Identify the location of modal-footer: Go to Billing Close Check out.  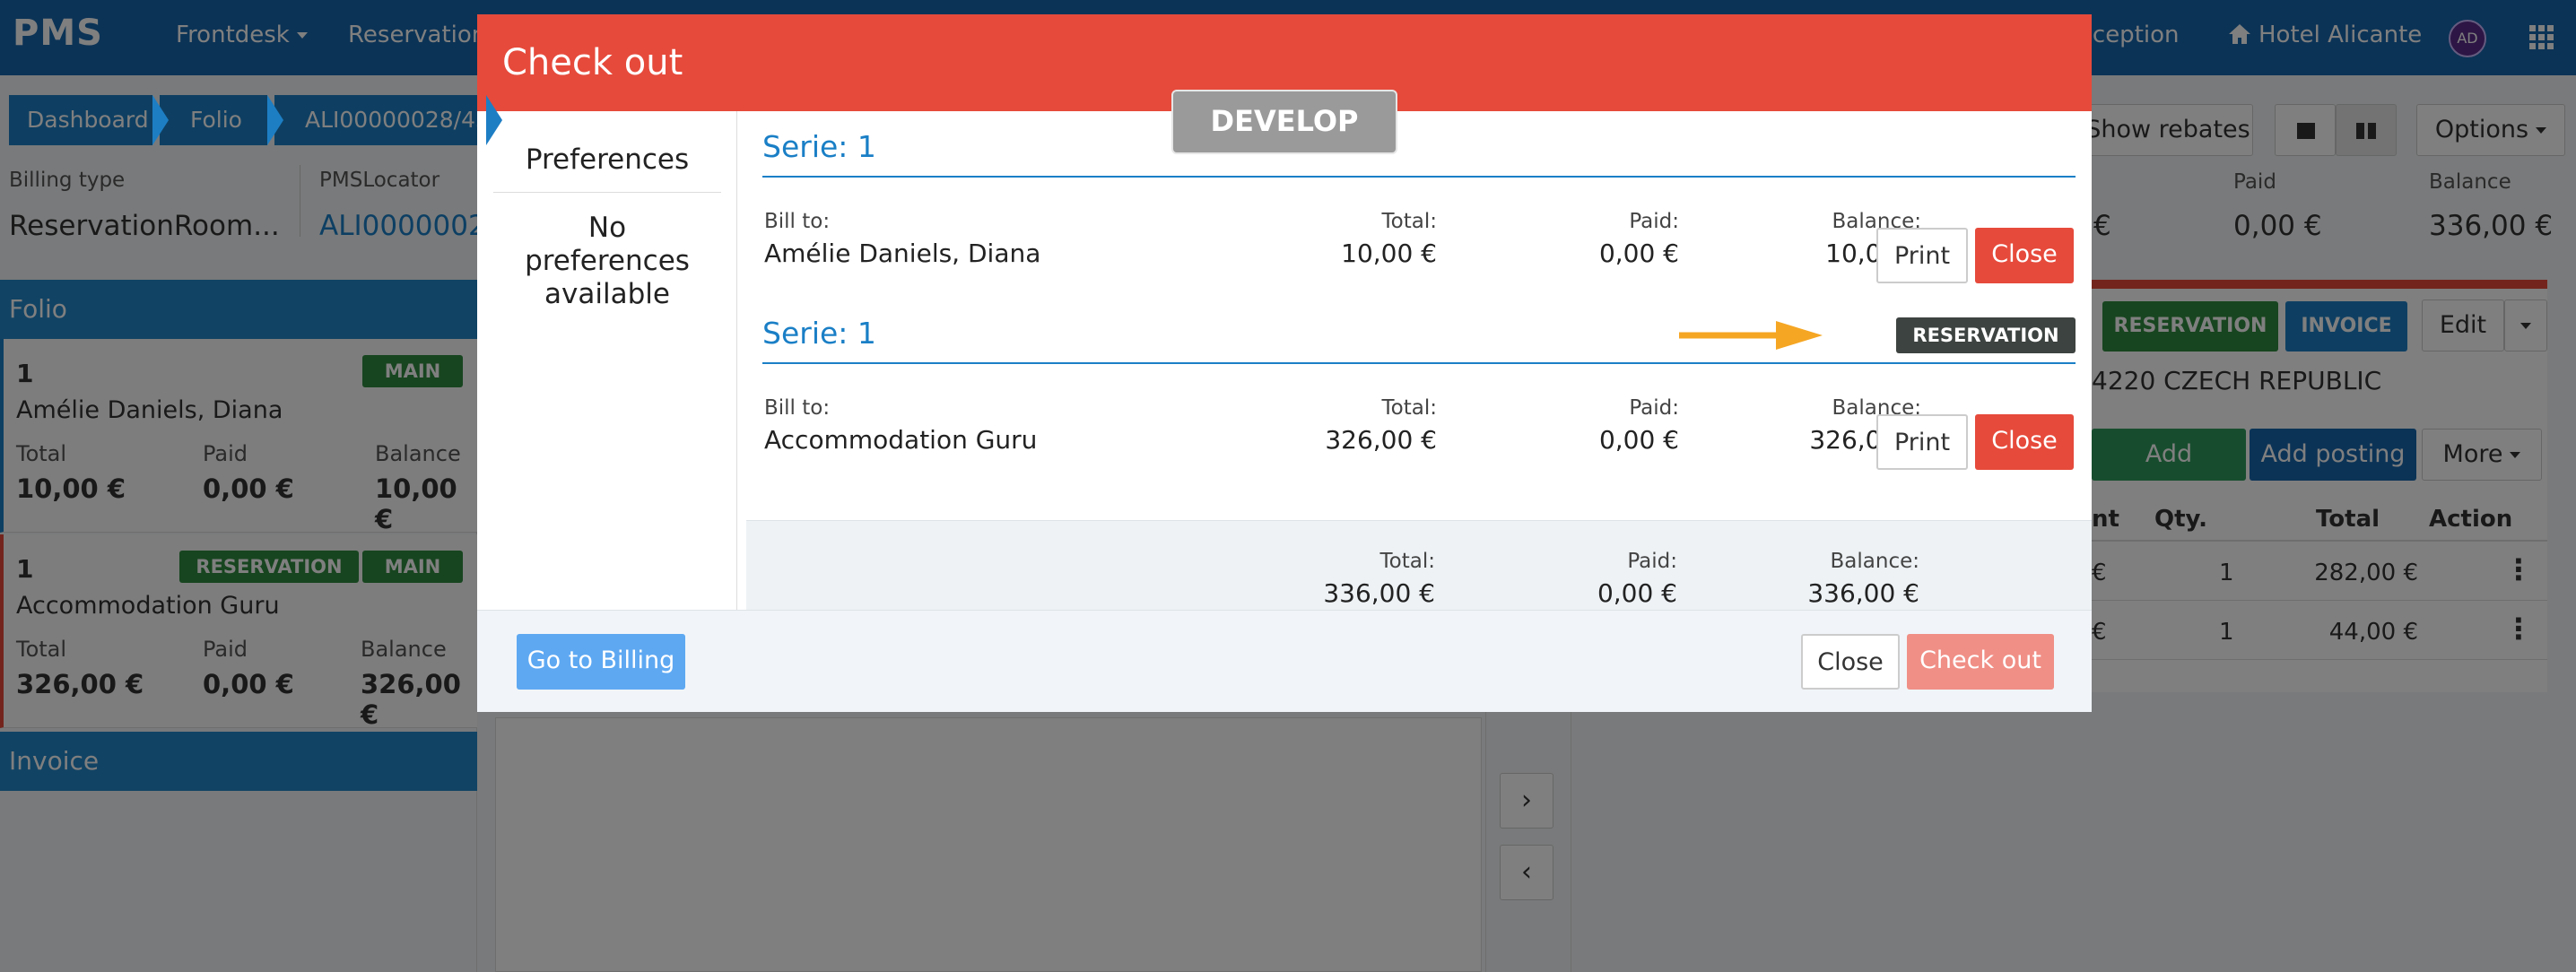
(1284, 661).